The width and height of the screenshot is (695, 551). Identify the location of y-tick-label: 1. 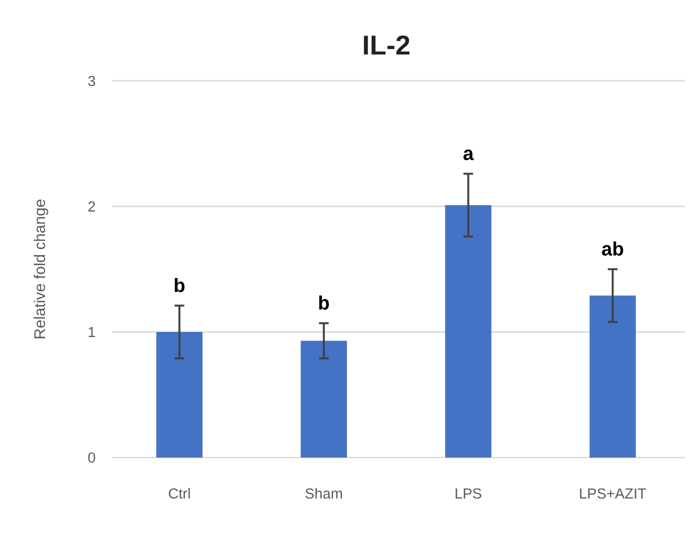
(92, 333).